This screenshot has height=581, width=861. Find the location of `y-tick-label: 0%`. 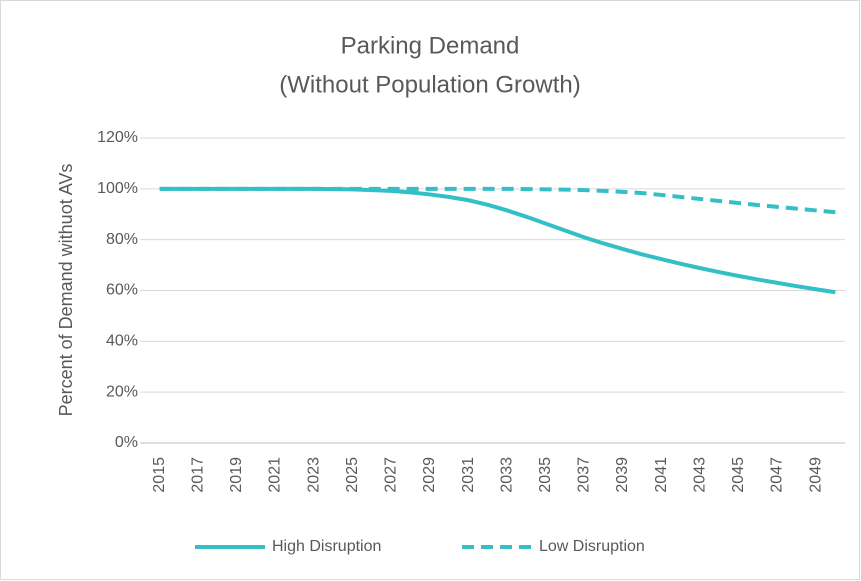

y-tick-label: 0% is located at coordinates (126, 442).